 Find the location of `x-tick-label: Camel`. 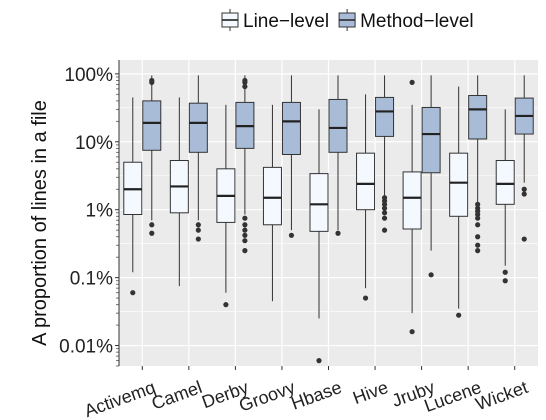

x-tick-label: Camel is located at coordinates (177, 395).